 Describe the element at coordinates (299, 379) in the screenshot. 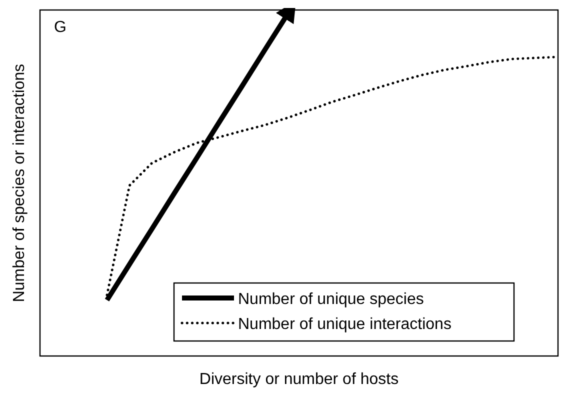

I see `x-axis-title: Diversity or number of hosts` at that location.